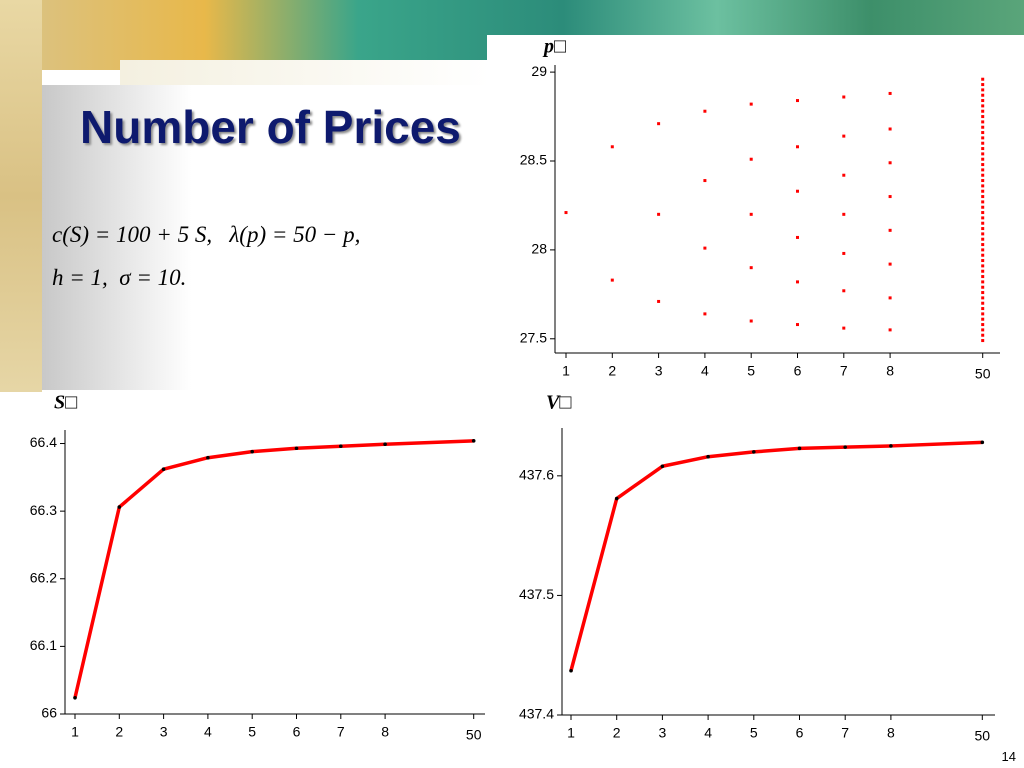 Image resolution: width=1024 pixels, height=768 pixels. Describe the element at coordinates (539, 71) in the screenshot. I see `y-tick-label: 29` at that location.